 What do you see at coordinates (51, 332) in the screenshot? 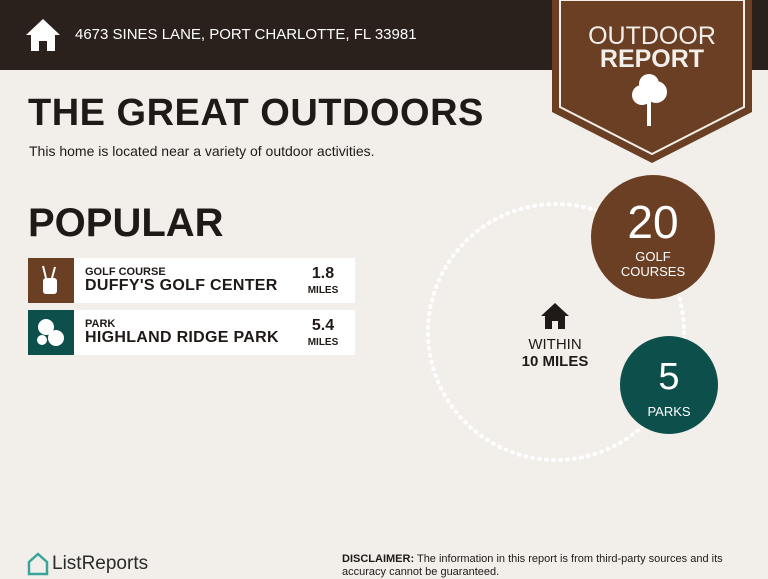
I see `park-icon` at bounding box center [51, 332].